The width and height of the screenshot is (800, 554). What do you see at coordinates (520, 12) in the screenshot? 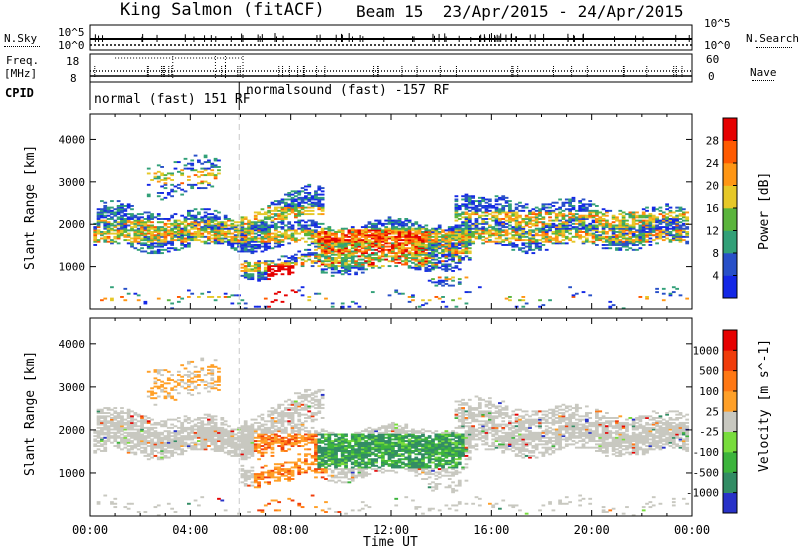
I see `beam-date-title: Beam 15 23/Apr/2015 - 24/Apr/2015` at bounding box center [520, 12].